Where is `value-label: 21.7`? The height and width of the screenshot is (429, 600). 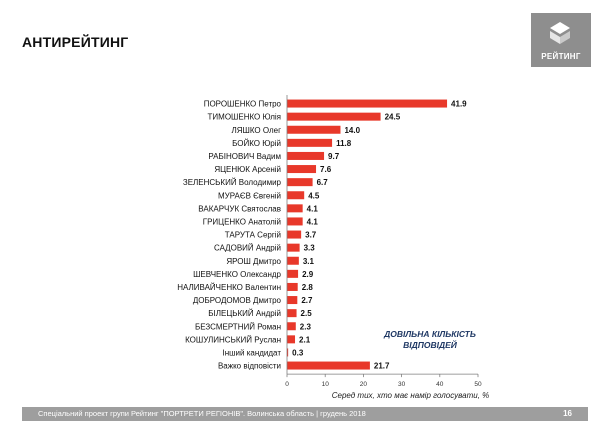
value-label: 21.7 is located at coordinates (382, 366).